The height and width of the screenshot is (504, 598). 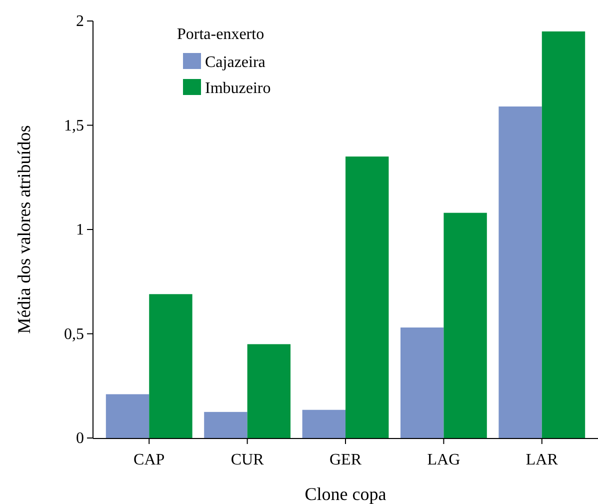 I want to click on legend-label: Cajazeira, so click(x=235, y=62).